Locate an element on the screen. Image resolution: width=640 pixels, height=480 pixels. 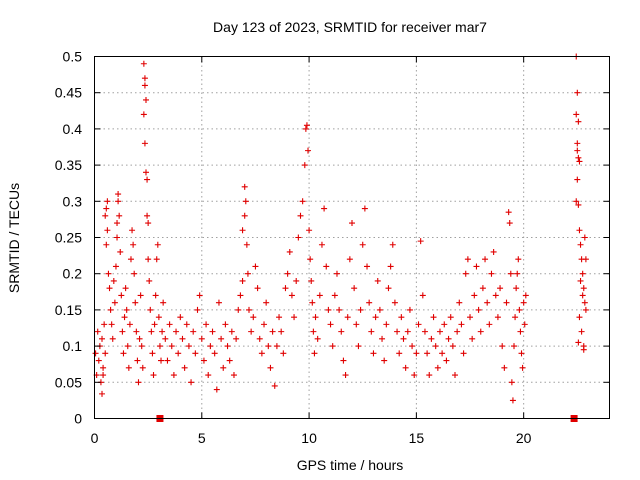
x-tick-label: 5 is located at coordinates (202, 438).